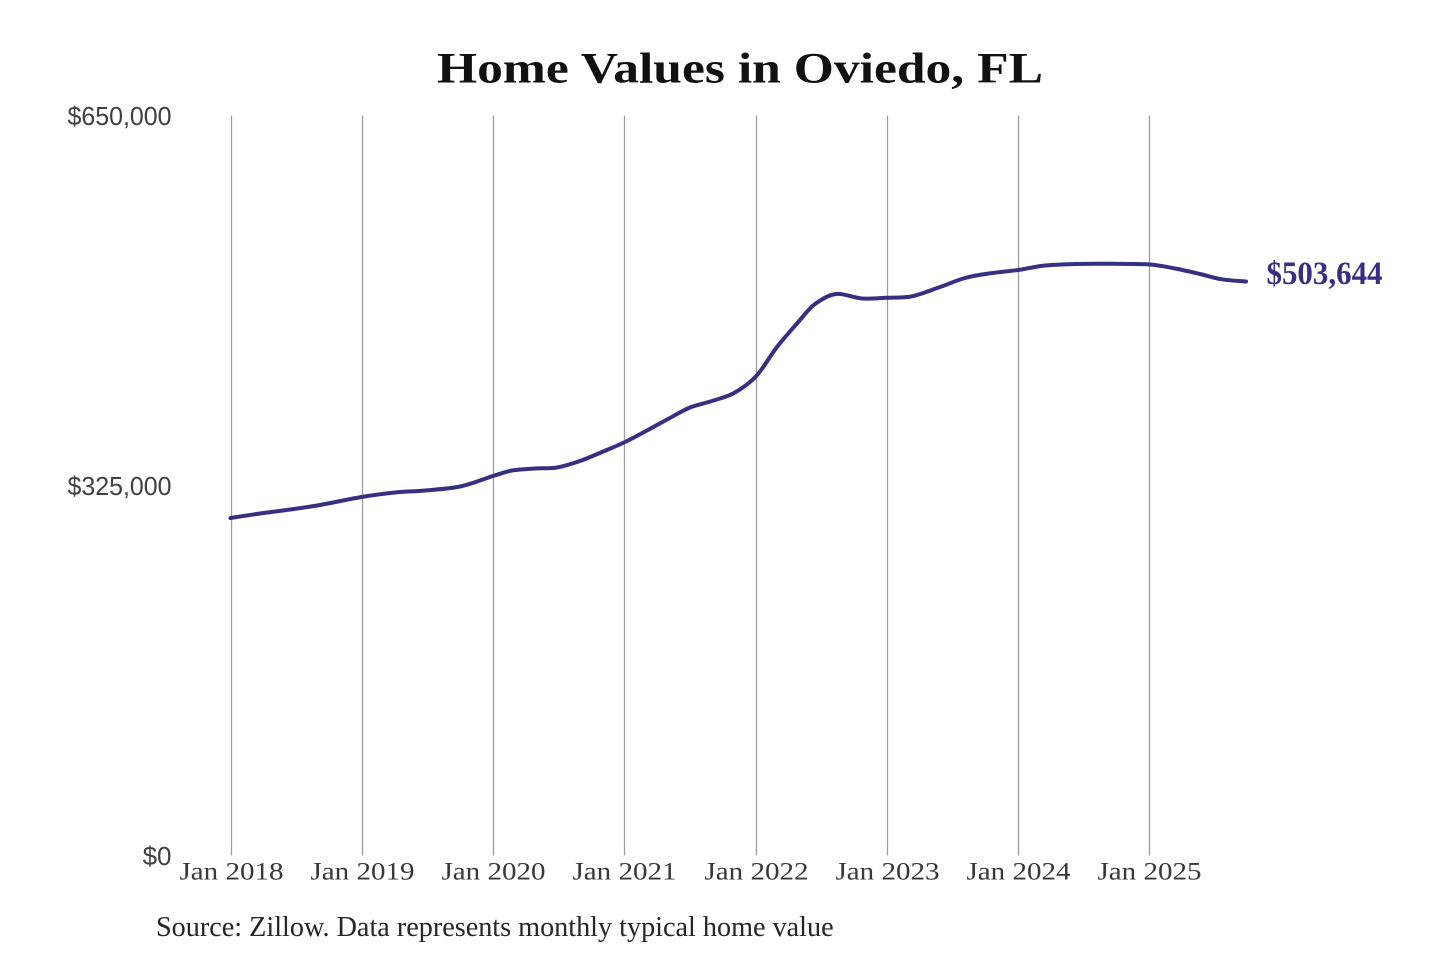  I want to click on svg-text: Jan 2021, so click(625, 872).